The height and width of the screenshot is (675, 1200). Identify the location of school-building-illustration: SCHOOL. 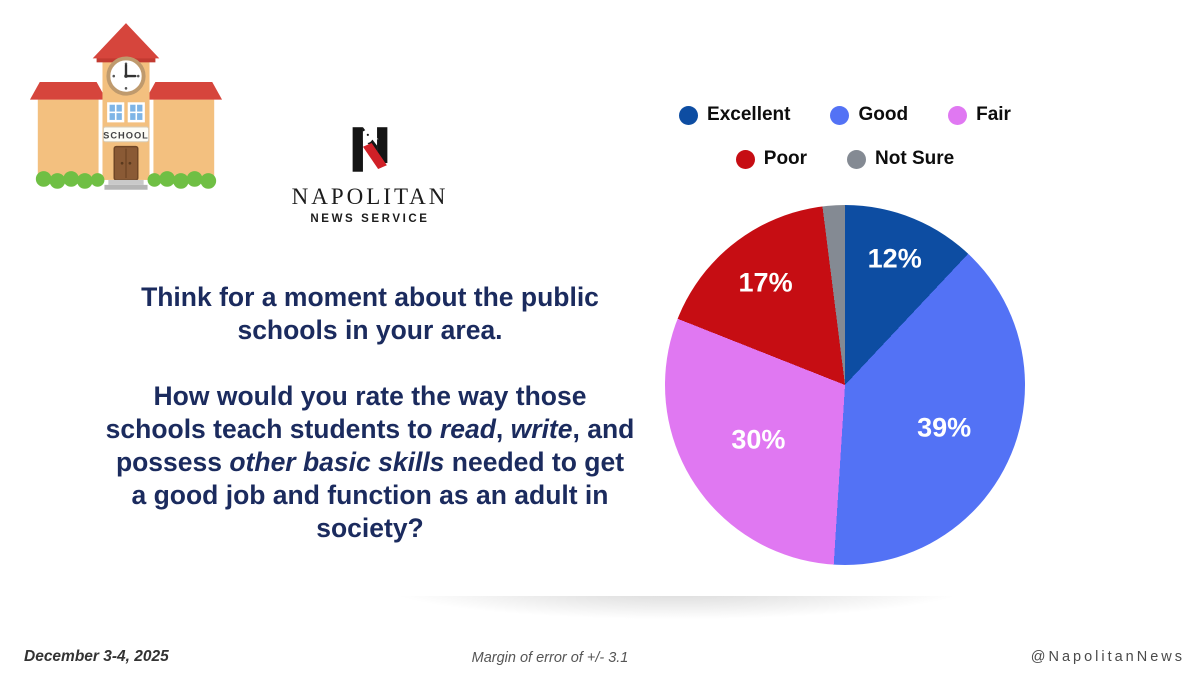
(126, 106).